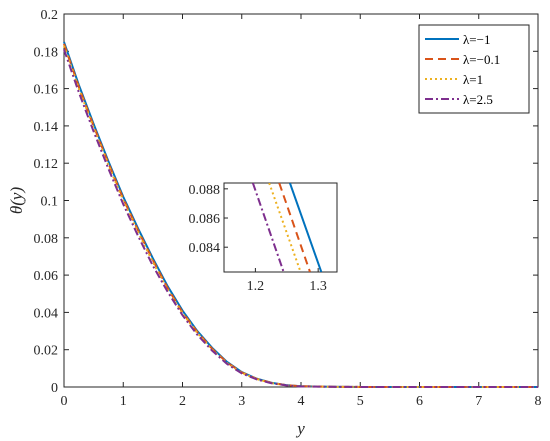 This screenshot has width=550, height=441. Describe the element at coordinates (301, 401) in the screenshot. I see `x-tick-label: 4` at that location.